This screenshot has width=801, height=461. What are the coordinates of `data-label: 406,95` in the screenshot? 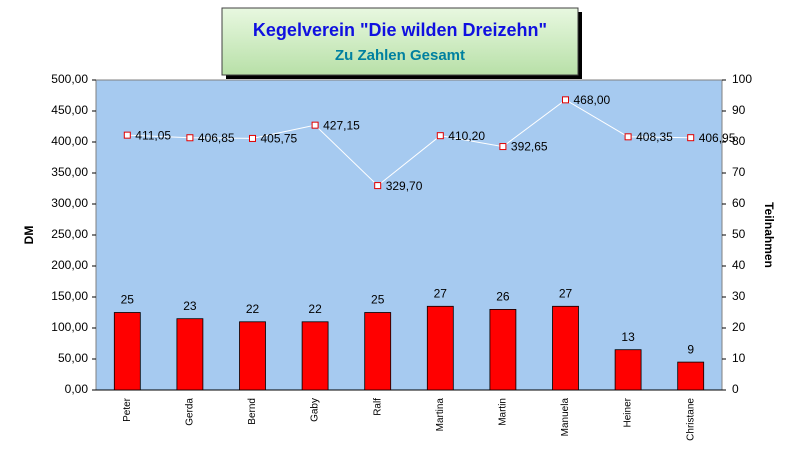 It's located at (717, 138).